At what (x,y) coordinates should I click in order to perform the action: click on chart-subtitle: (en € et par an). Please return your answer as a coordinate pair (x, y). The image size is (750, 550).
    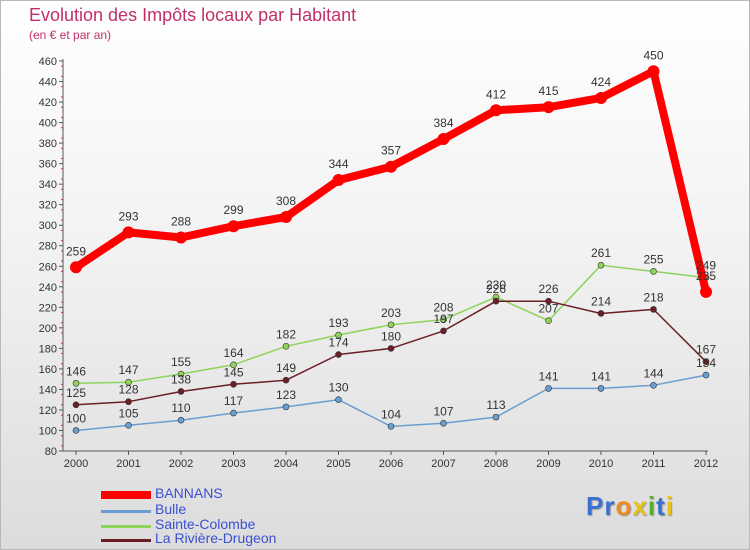
    Looking at the image, I should click on (70, 35).